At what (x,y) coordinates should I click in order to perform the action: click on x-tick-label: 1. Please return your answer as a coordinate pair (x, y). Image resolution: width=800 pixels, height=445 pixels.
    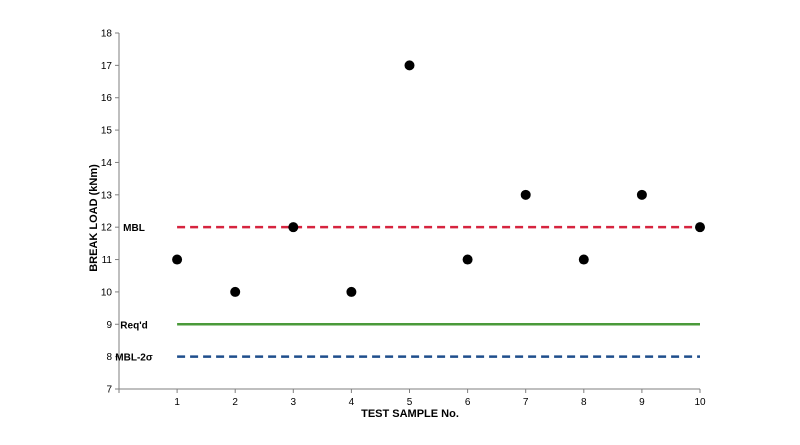
    Looking at the image, I should click on (177, 402).